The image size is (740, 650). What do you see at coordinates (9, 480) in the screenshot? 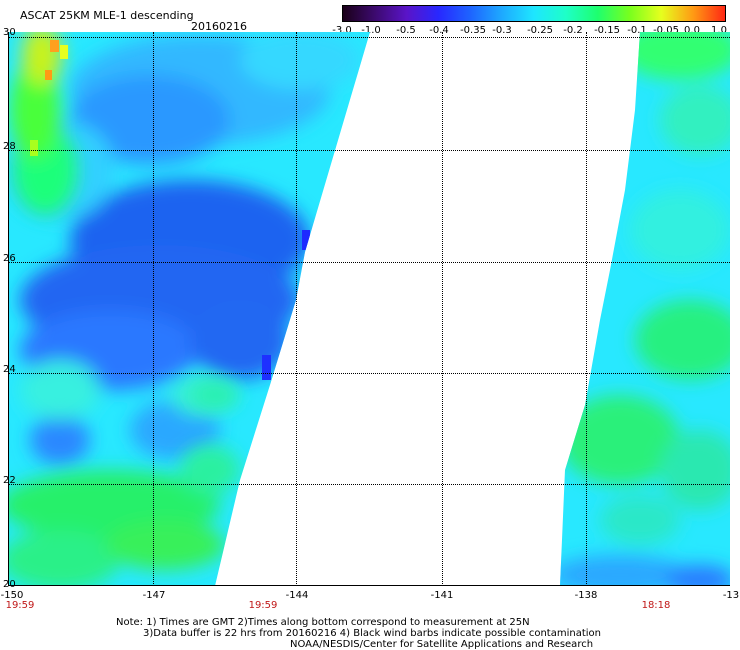
I see `lat-label: 22` at bounding box center [9, 480].